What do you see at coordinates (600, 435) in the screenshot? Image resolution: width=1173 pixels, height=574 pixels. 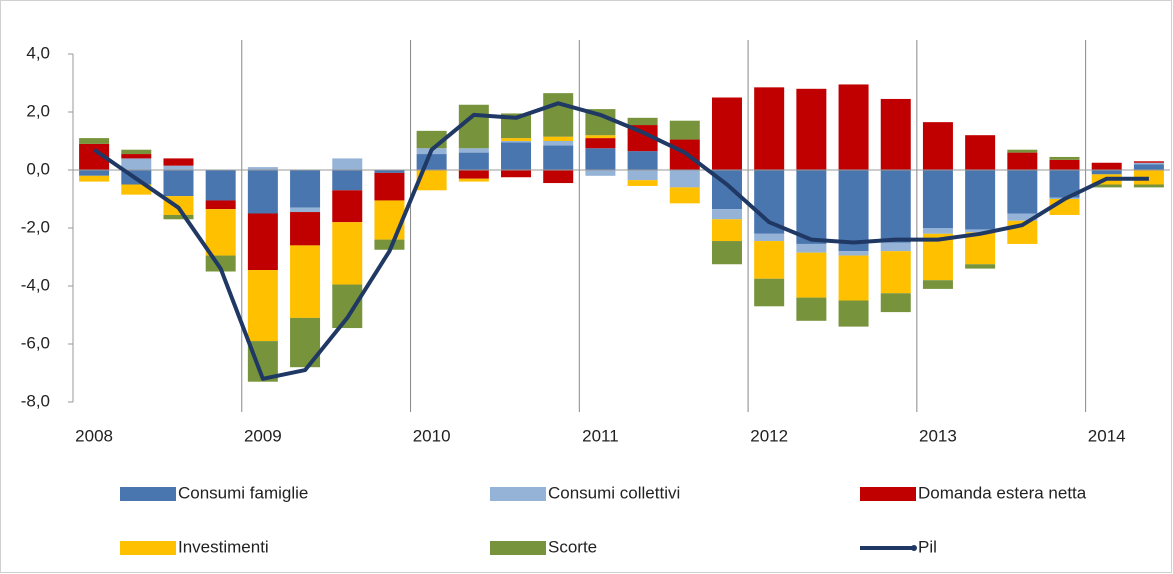 I see `x-tick-label: 2011` at bounding box center [600, 435].